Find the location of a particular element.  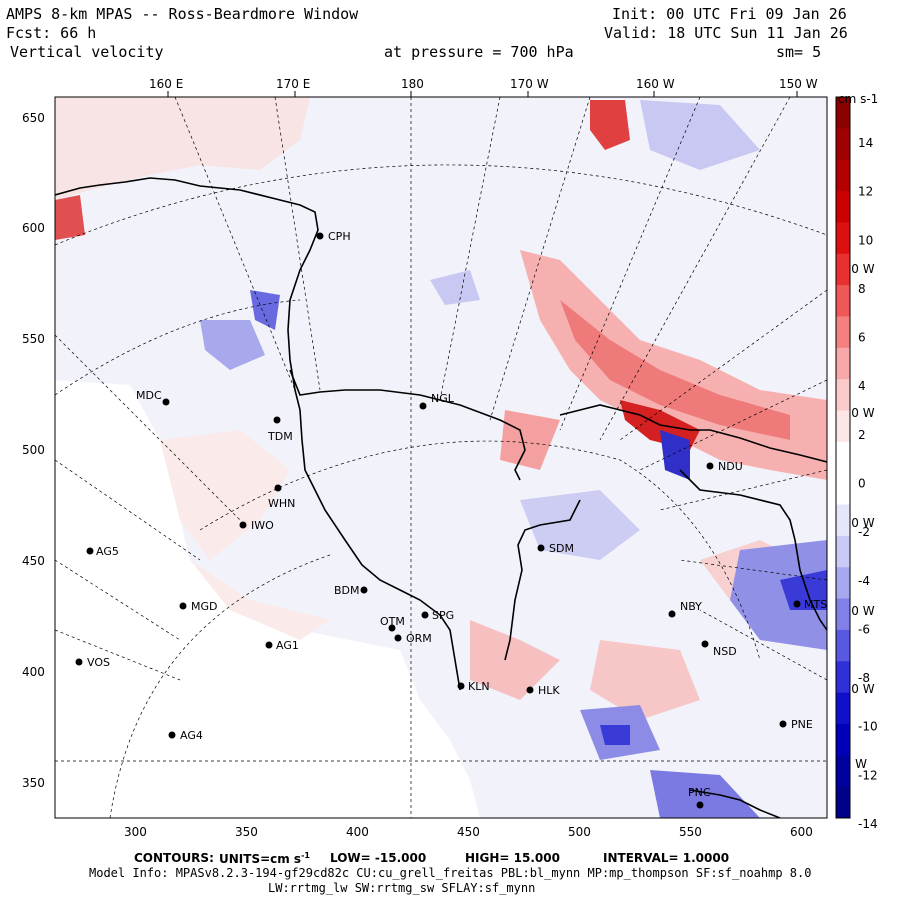

colorbar-label: -10 is located at coordinates (868, 727).